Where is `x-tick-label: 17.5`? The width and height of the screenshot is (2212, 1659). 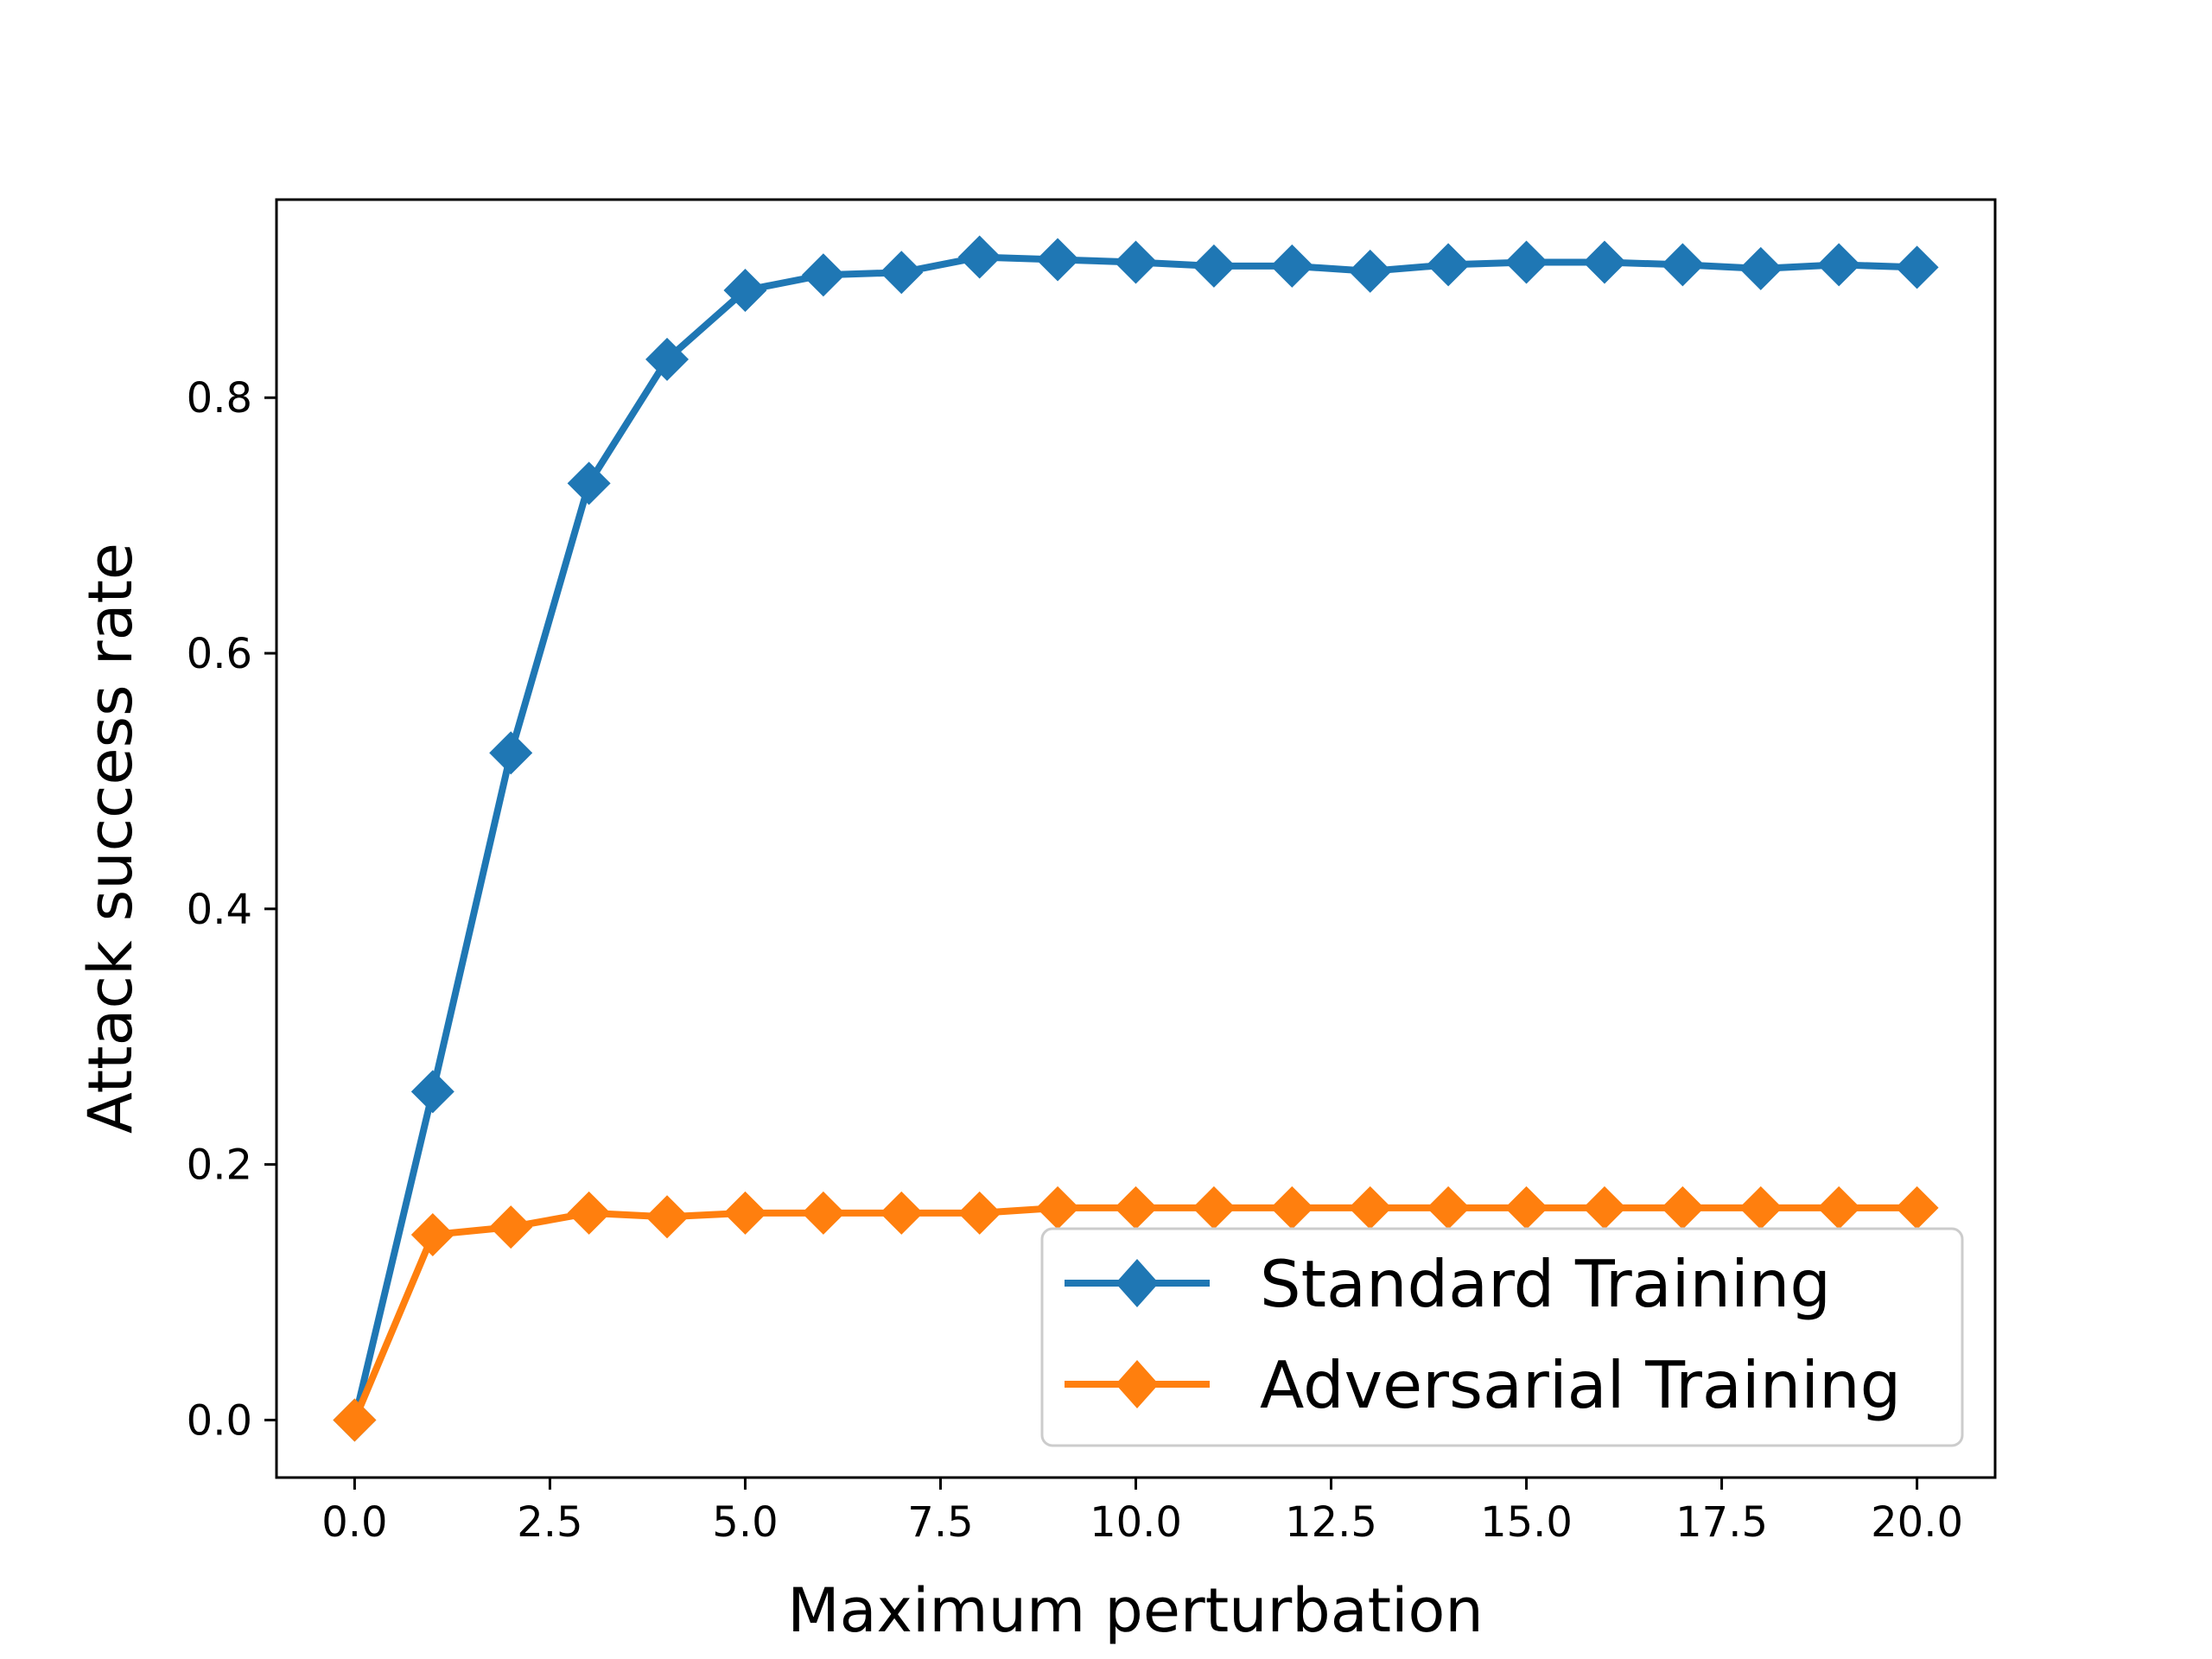 x-tick-label: 17.5 is located at coordinates (1721, 1522).